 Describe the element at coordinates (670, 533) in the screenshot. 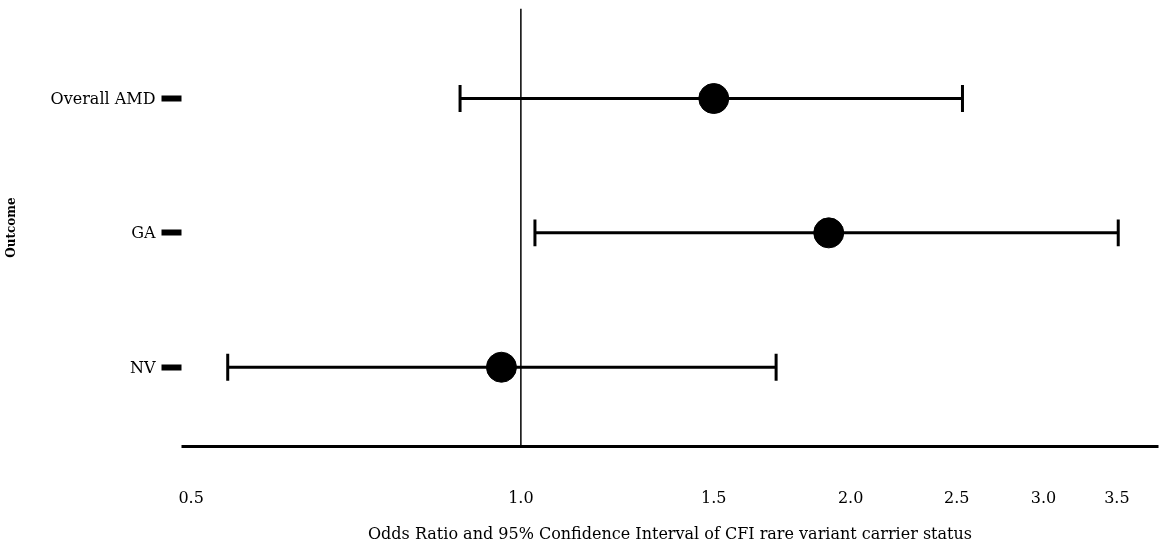

I see `x-axis-title: Odds Ratio and 95% Confidence Interval of CFI rare variant carrier status` at that location.